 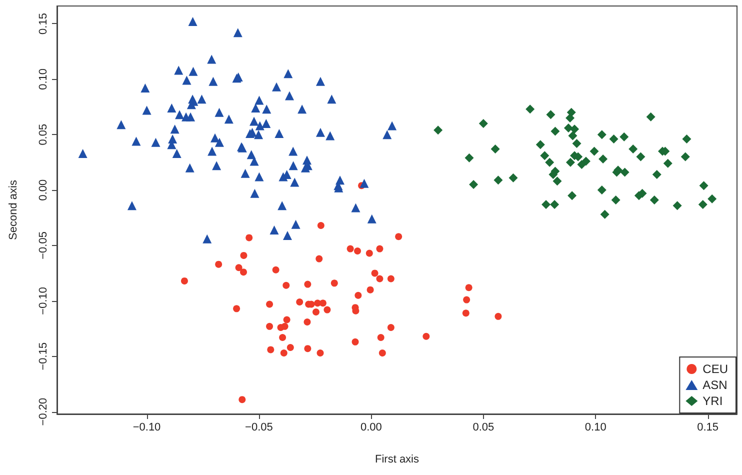 I want to click on y-tick-label: 0.15, so click(x=44, y=23).